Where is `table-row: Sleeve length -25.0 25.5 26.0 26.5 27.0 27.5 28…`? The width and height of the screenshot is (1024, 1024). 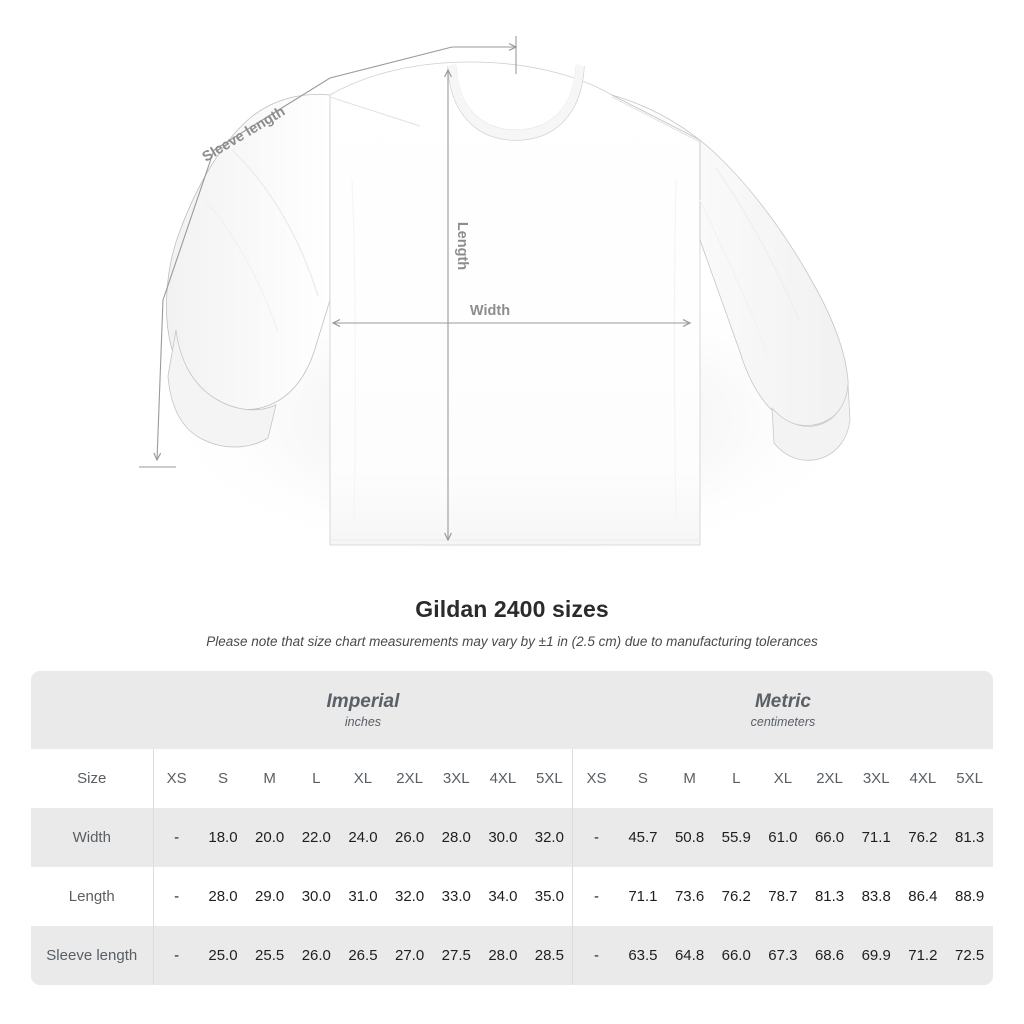
table-row: Sleeve length -25.0 25.5 26.0 26.5 27.0 27.5 28… is located at coordinates (512, 955).